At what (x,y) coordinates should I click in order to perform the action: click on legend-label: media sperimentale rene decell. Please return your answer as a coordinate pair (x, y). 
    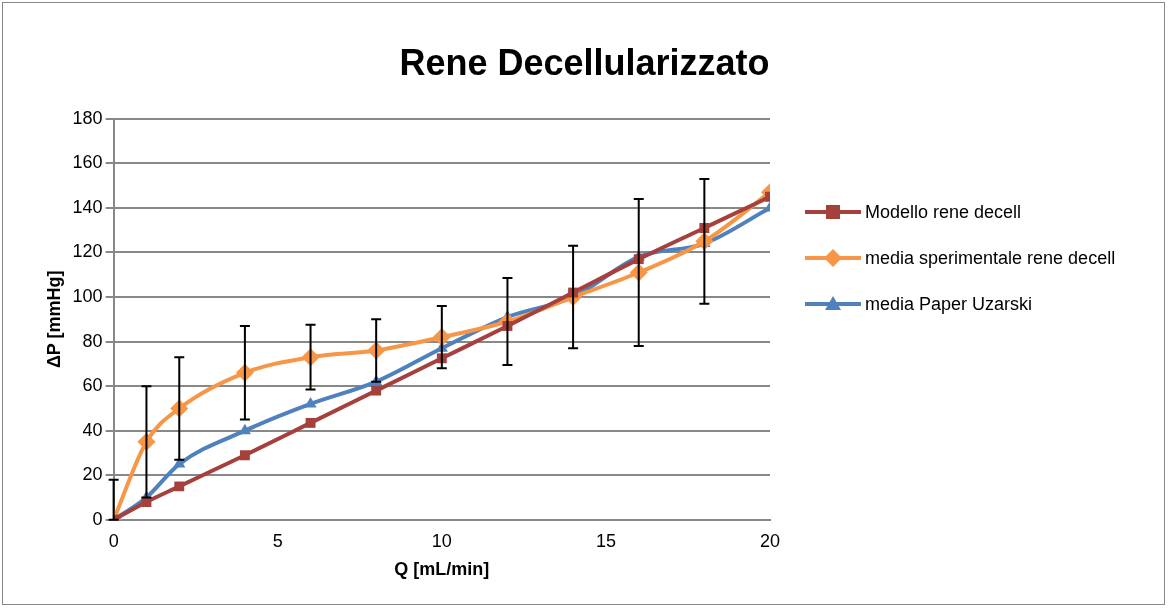
    Looking at the image, I should click on (990, 258).